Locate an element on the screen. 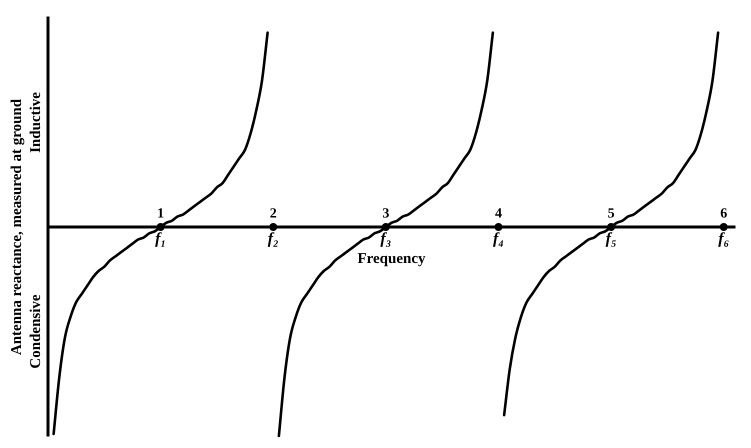  x-tick-label: f₆ is located at coordinates (724, 239).